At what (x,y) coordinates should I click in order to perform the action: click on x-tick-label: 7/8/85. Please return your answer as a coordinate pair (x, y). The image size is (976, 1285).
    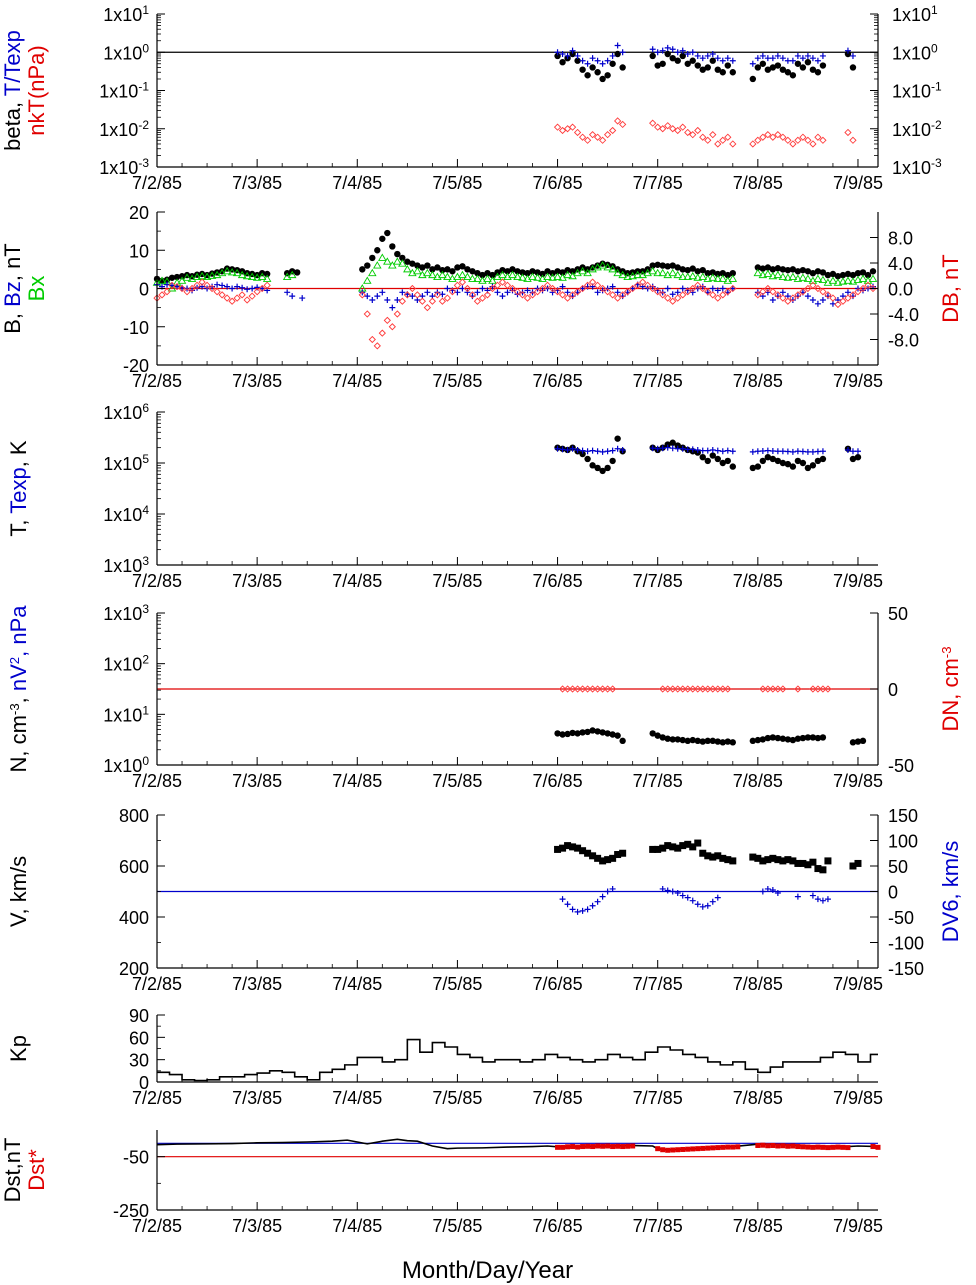
    Looking at the image, I should click on (758, 183).